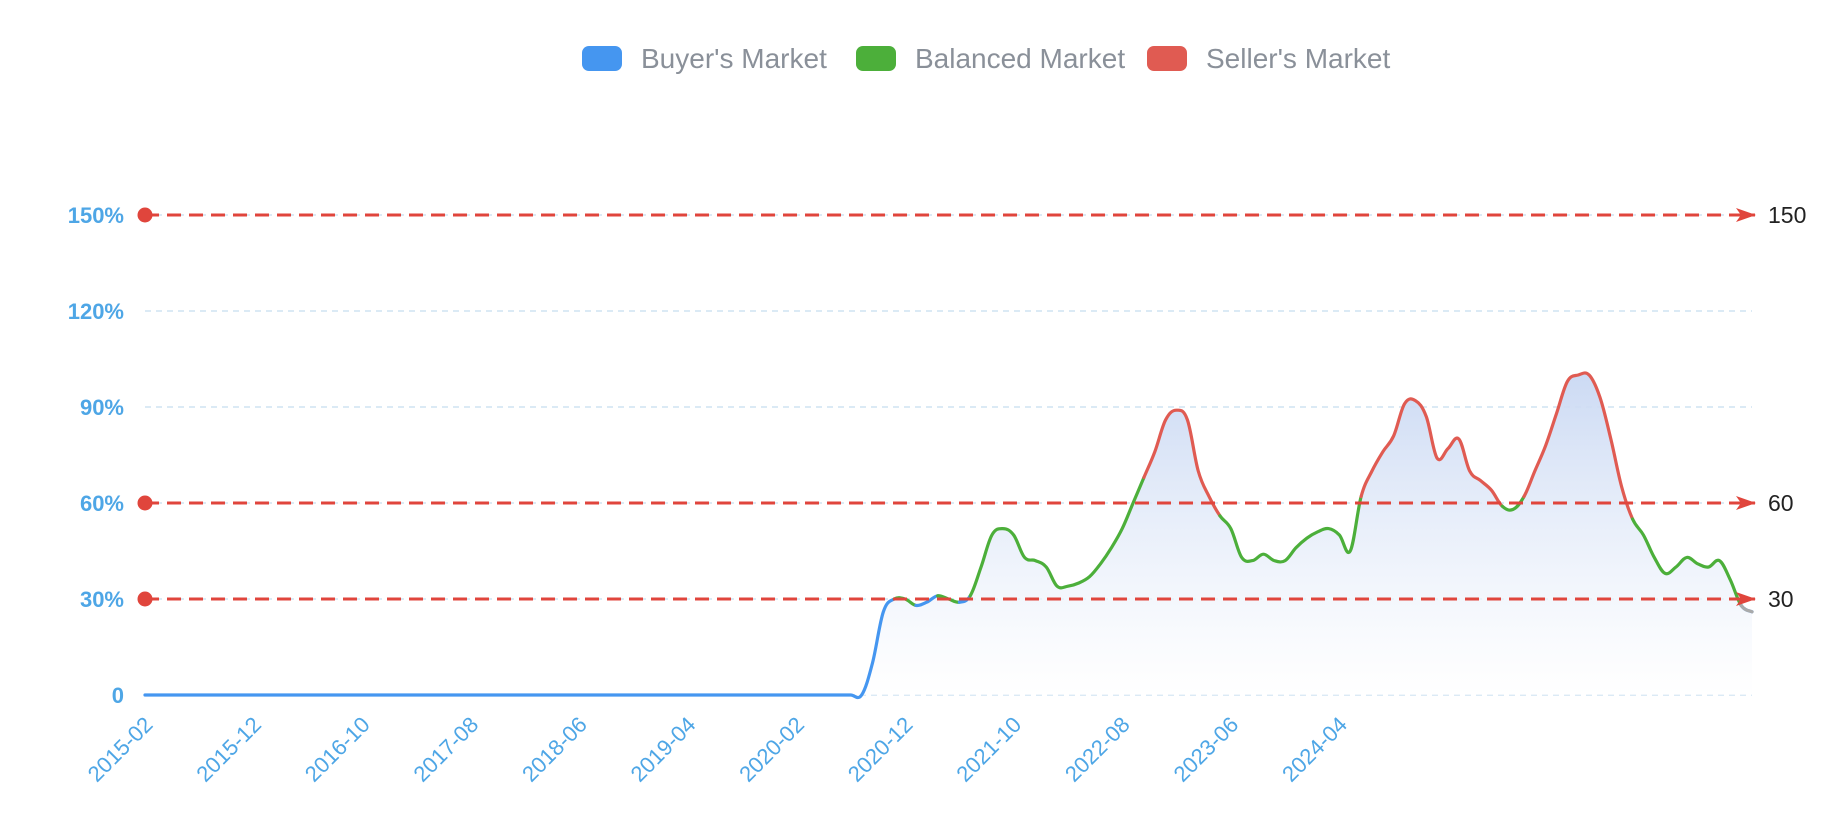 This screenshot has height=832, width=1848. What do you see at coordinates (96, 215) in the screenshot?
I see `y-tick-label: 150%` at bounding box center [96, 215].